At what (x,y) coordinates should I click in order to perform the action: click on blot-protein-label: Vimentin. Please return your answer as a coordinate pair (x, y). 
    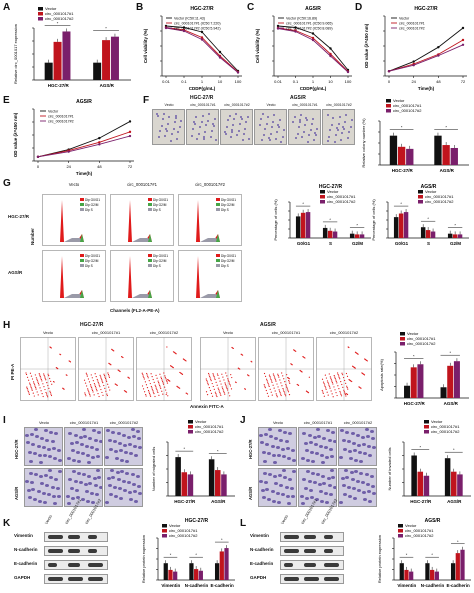
    Looking at the image, I should click on (259, 535).